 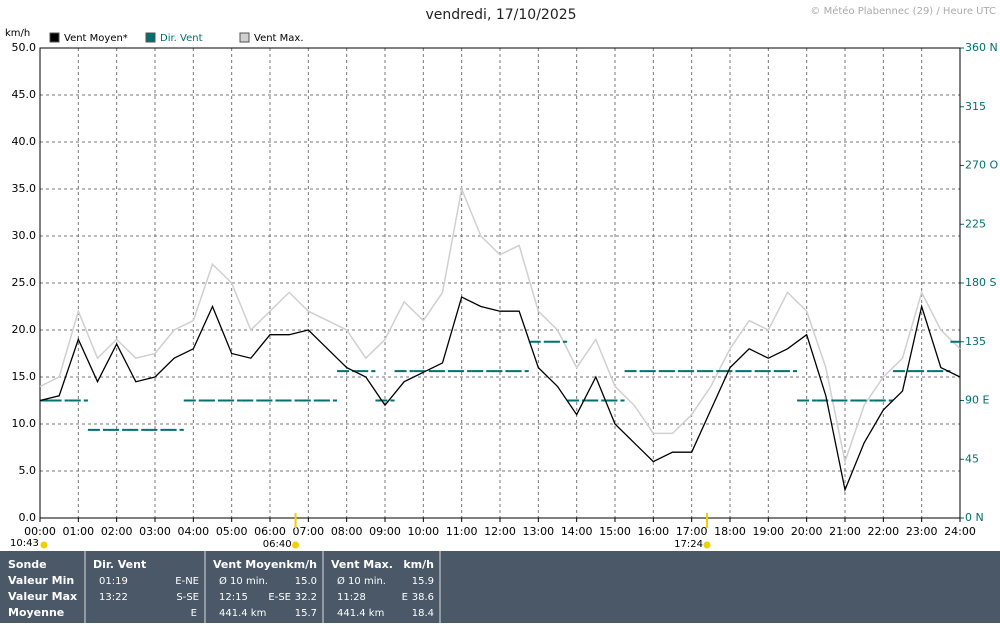 I want to click on x-tick-label: 04:00, so click(x=193, y=531).